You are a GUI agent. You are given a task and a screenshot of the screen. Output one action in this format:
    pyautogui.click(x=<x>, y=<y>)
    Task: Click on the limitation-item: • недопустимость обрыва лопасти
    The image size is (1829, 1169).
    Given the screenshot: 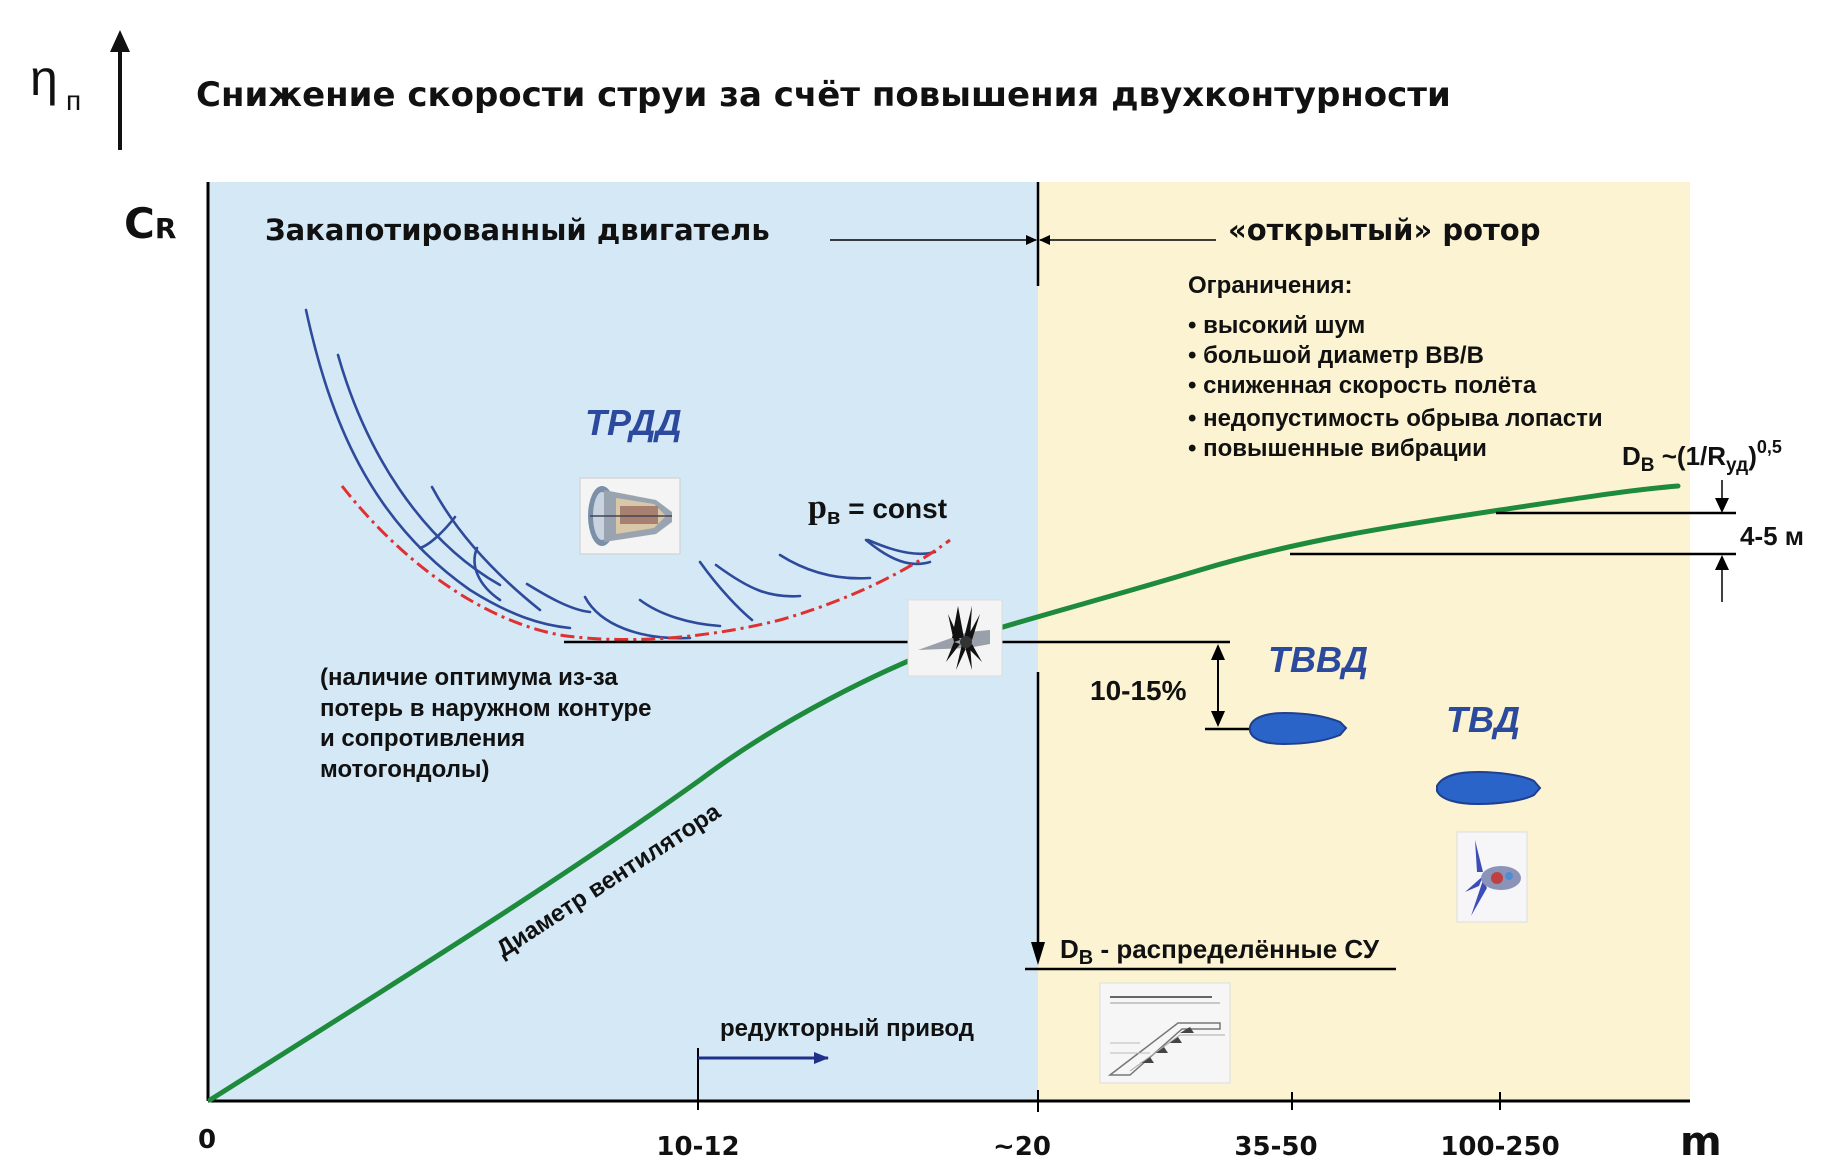 What is the action you would take?
    pyautogui.click(x=1395, y=418)
    